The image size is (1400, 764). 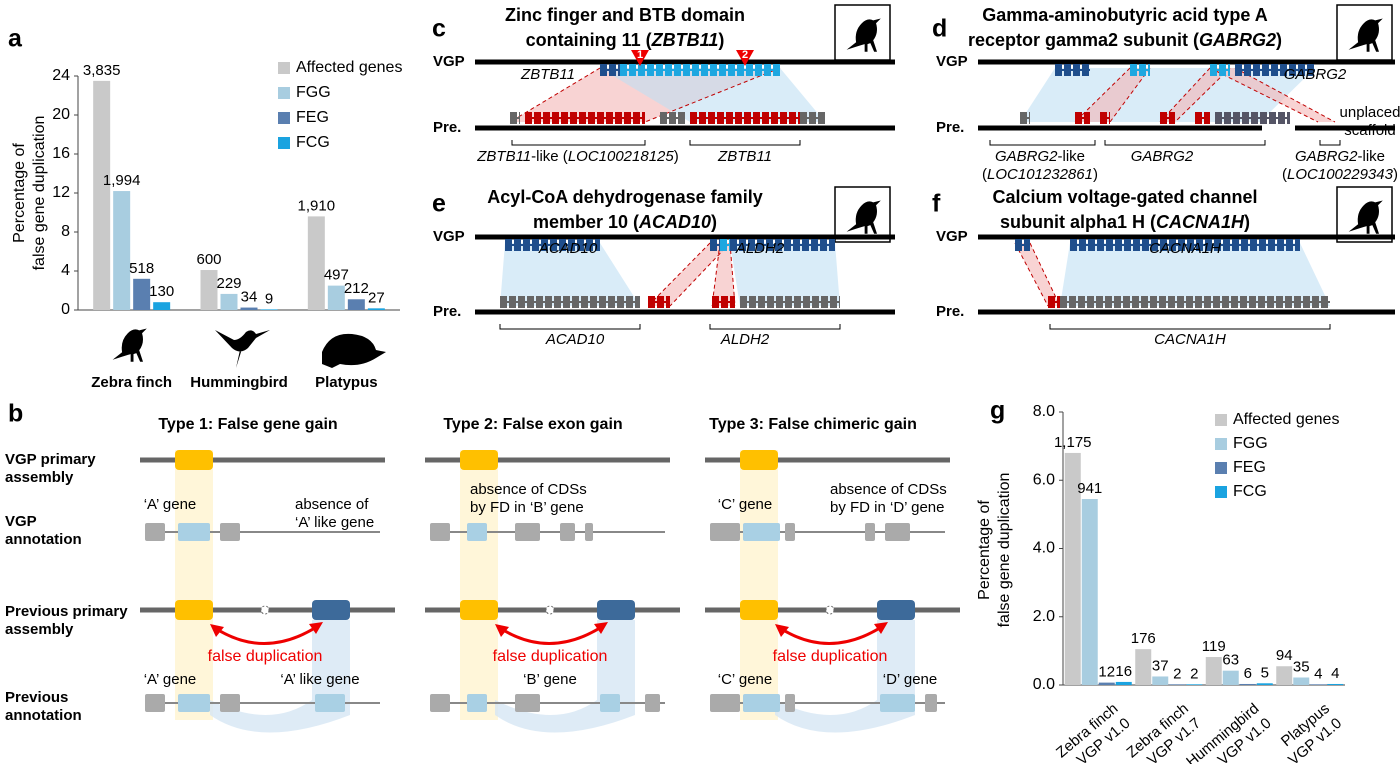 What do you see at coordinates (479, 585) in the screenshot?
I see `highlight-band` at bounding box center [479, 585].